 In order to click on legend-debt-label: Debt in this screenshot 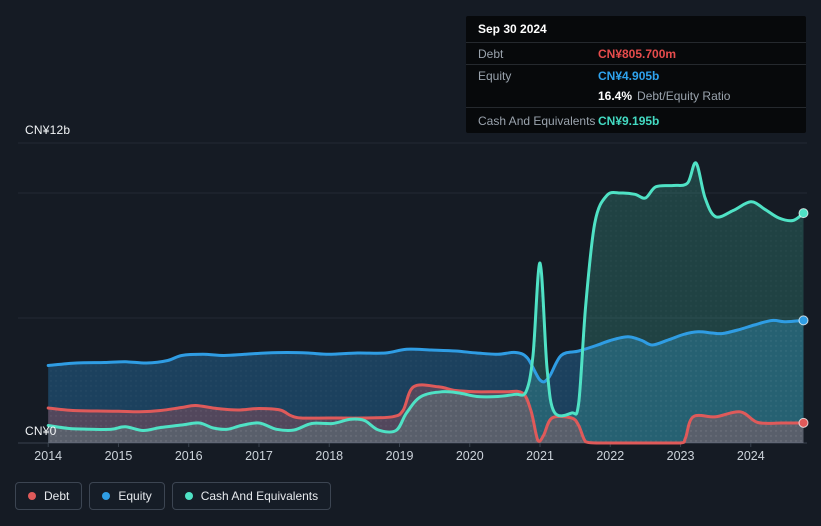, I will do `click(57, 496)`.